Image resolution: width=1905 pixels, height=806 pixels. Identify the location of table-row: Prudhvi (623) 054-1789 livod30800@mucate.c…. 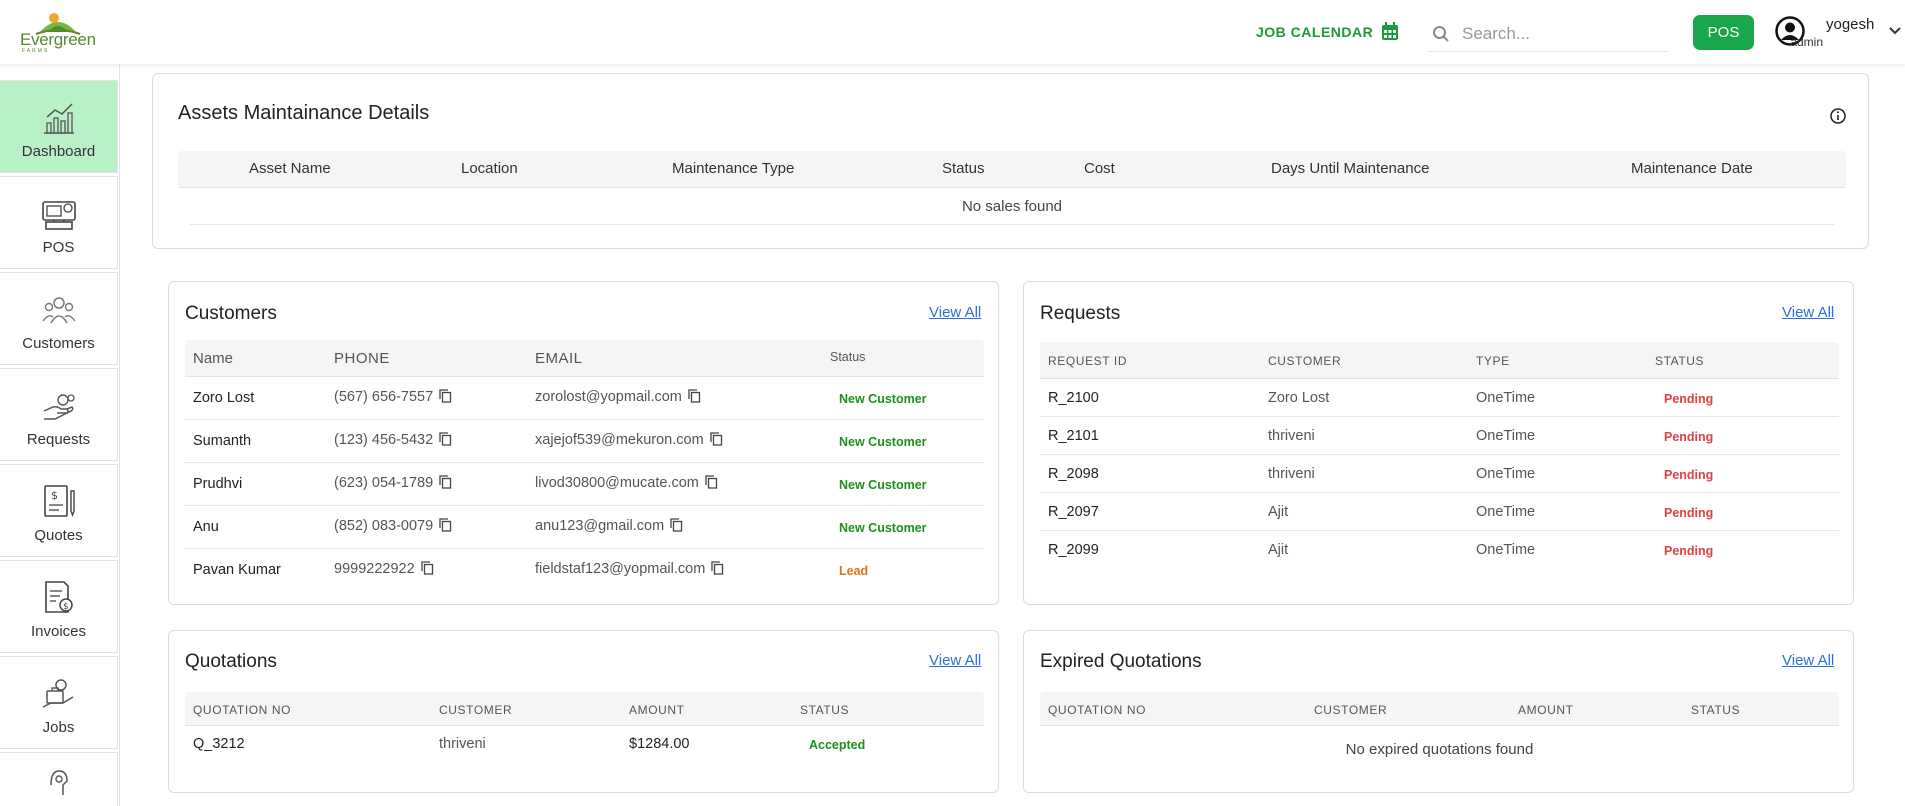
(584, 484).